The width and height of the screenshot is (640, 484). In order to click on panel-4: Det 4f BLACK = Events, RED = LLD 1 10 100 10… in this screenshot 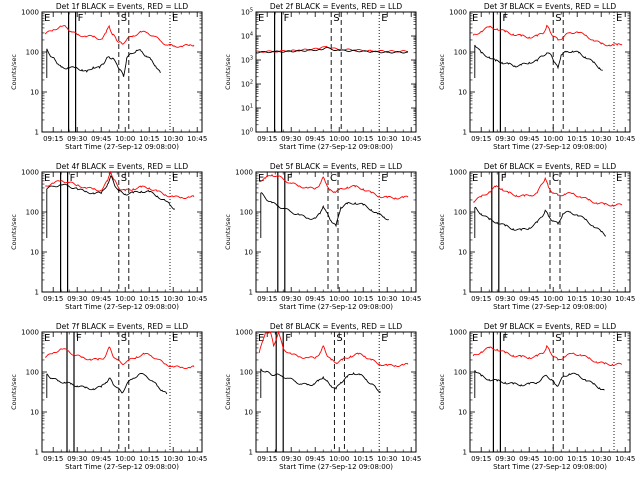, I will do `click(108, 236)`.